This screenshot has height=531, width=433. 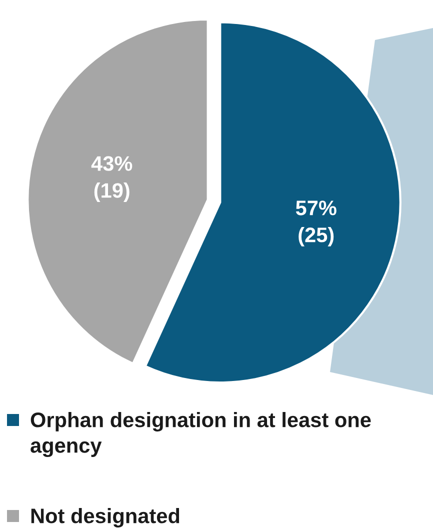 I want to click on data-label: 57% (25), so click(x=316, y=223).